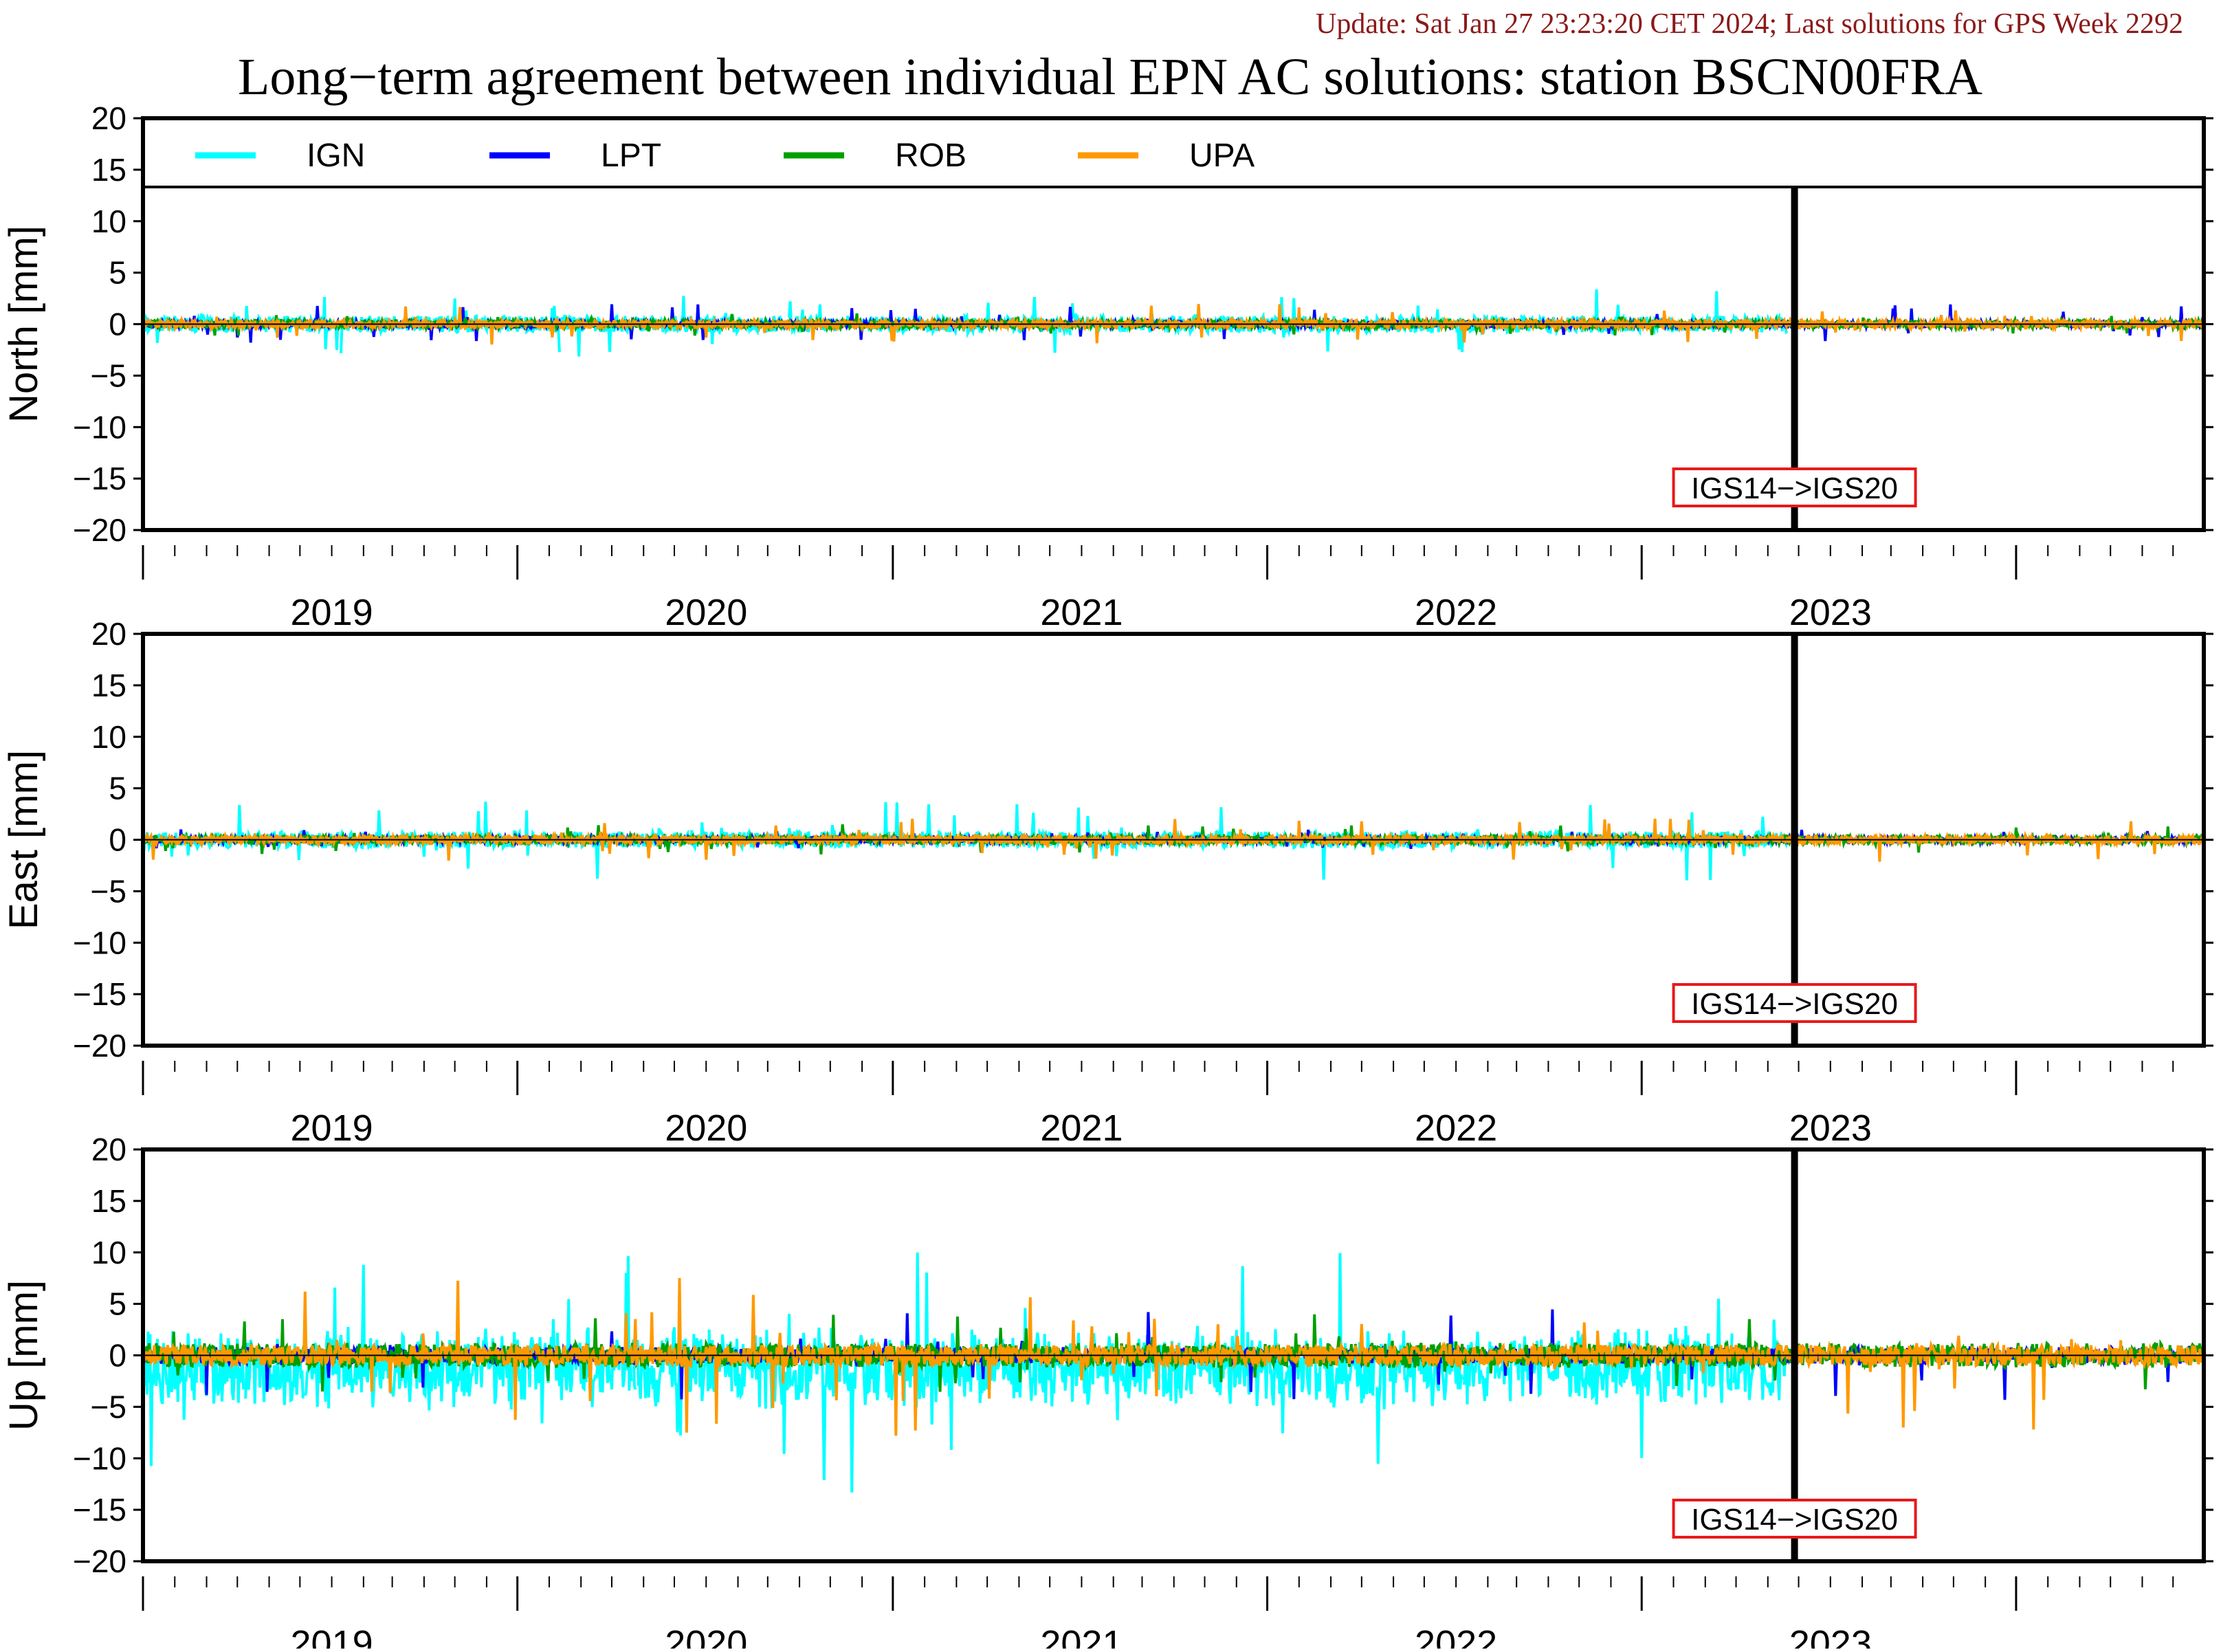  What do you see at coordinates (23, 1355) in the screenshot?
I see `y-axis-label: Up [mm]` at bounding box center [23, 1355].